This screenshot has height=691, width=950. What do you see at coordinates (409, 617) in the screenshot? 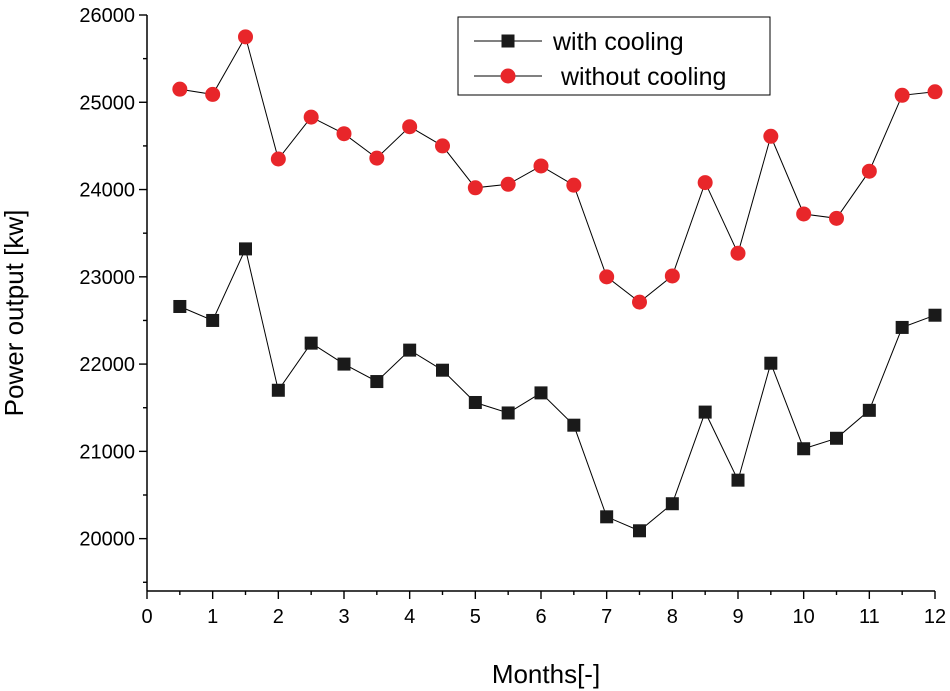
I see `x-tick-label: 4` at bounding box center [409, 617].